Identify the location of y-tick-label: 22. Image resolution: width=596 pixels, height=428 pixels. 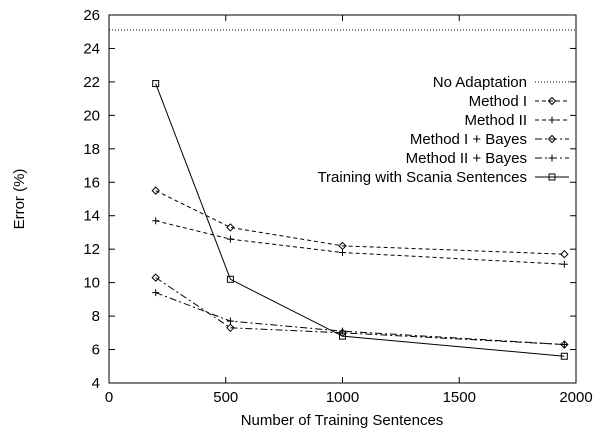
(91, 82).